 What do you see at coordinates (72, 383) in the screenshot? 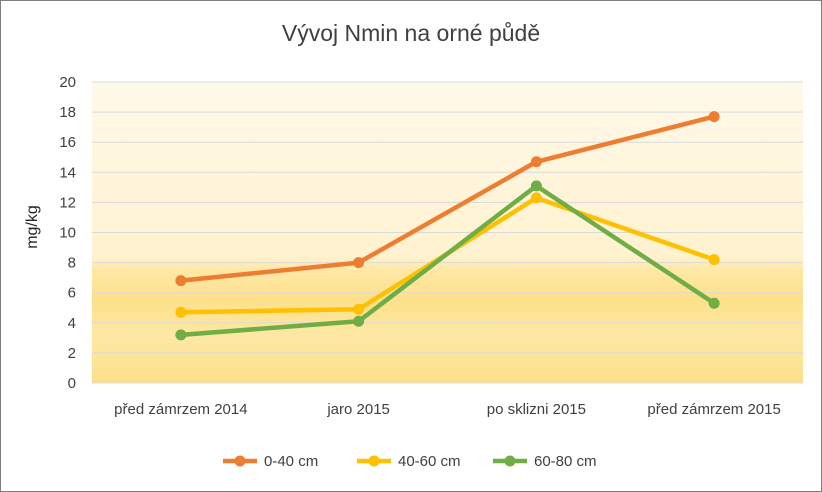
I see `y-tick-label: 0` at bounding box center [72, 383].